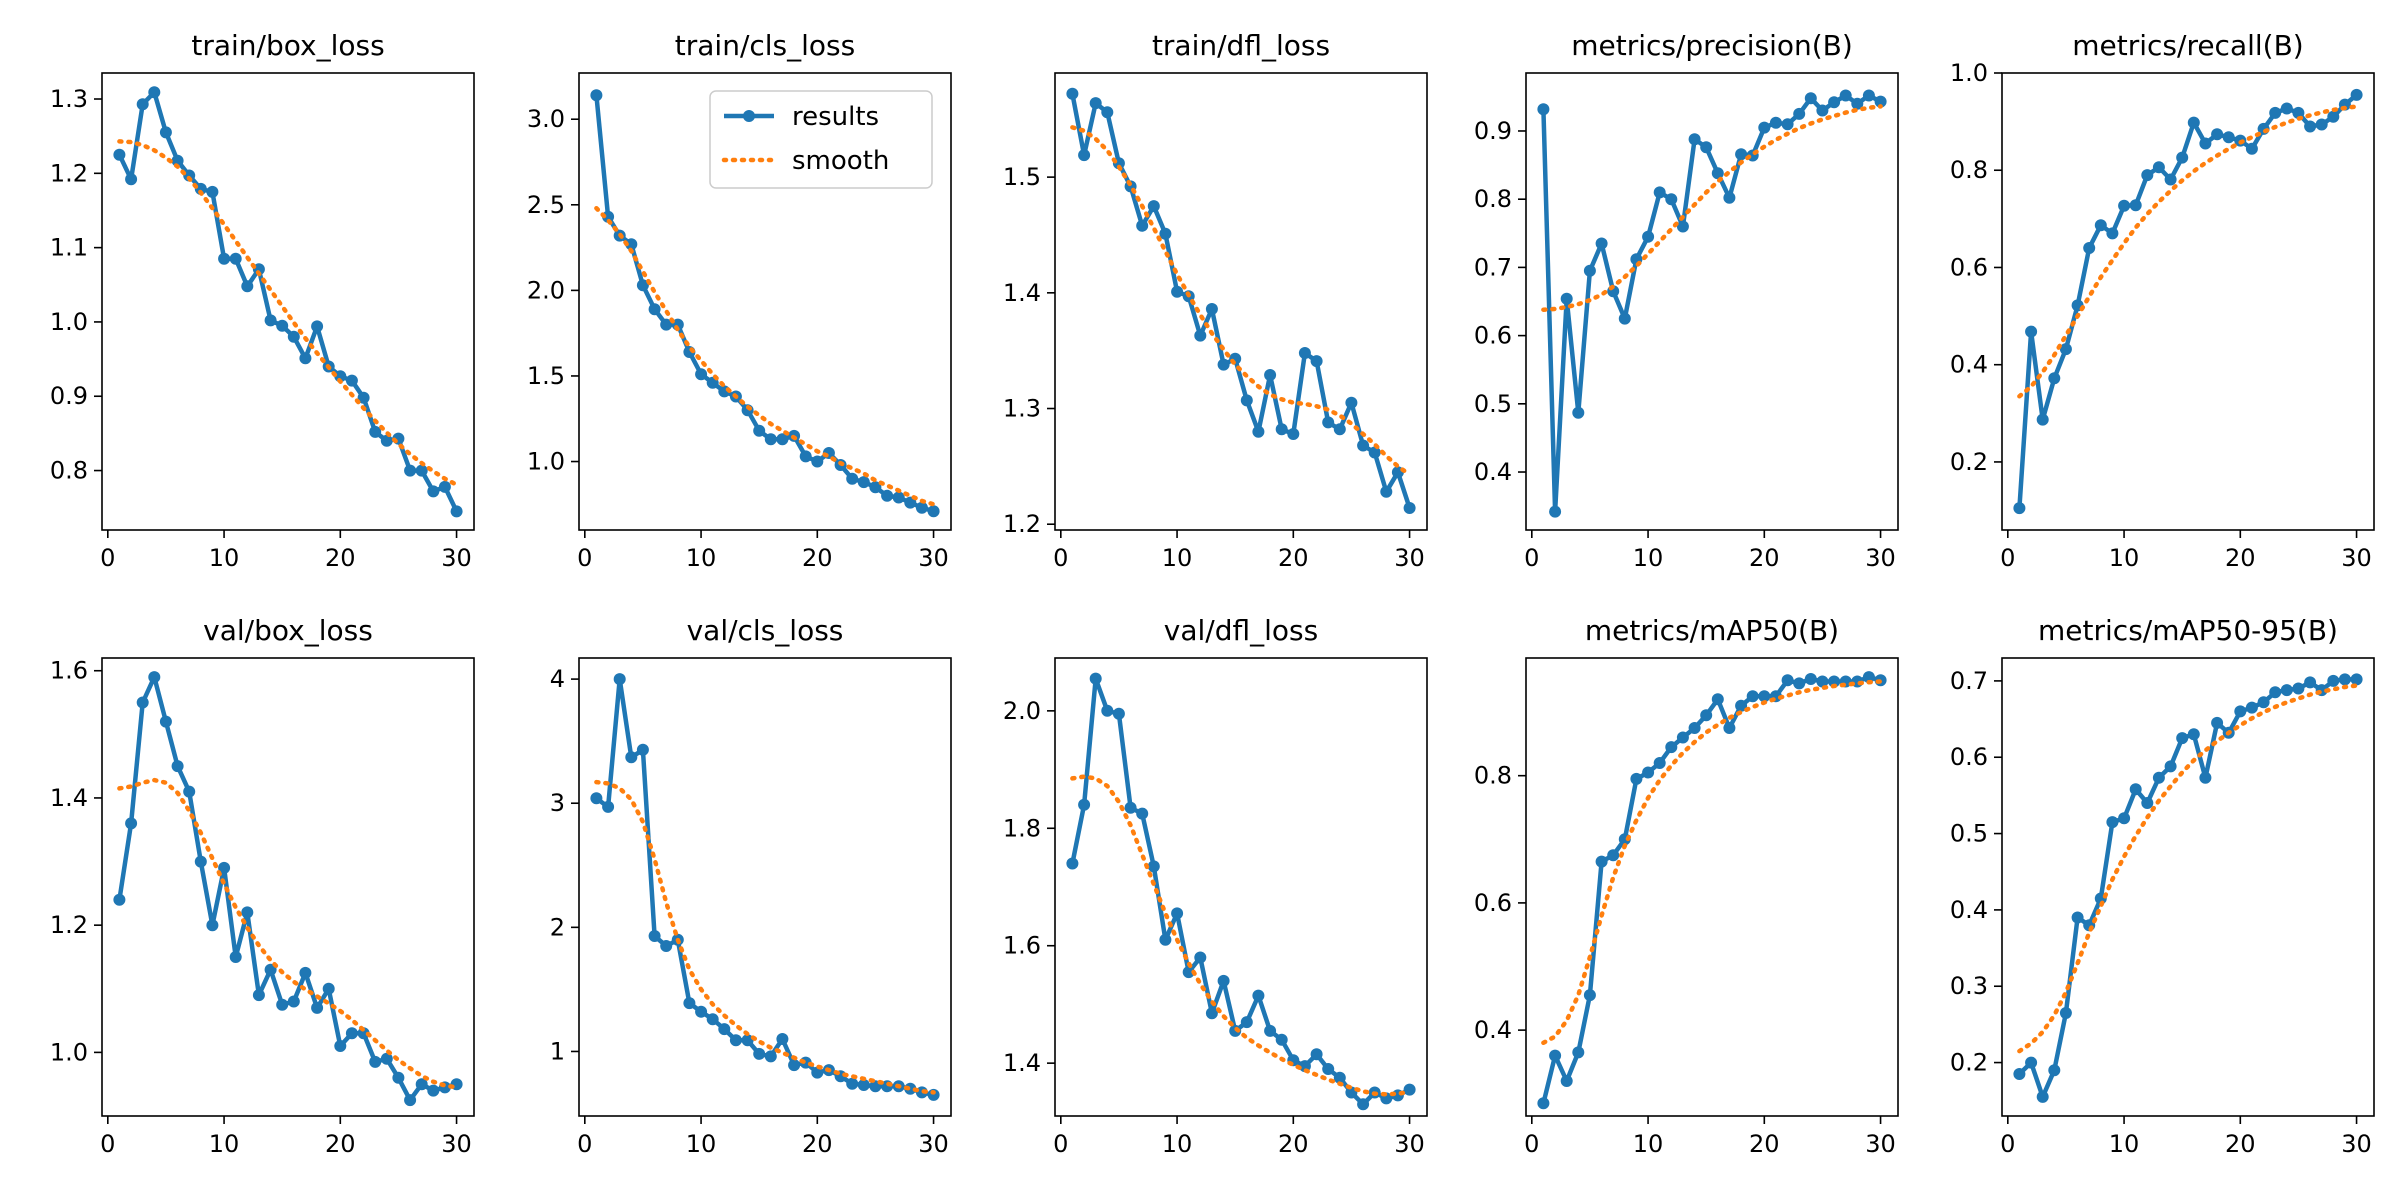 This screenshot has height=1200, width=2400. Describe the element at coordinates (1969, 834) in the screenshot. I see `y-tick-label: 0.5` at that location.